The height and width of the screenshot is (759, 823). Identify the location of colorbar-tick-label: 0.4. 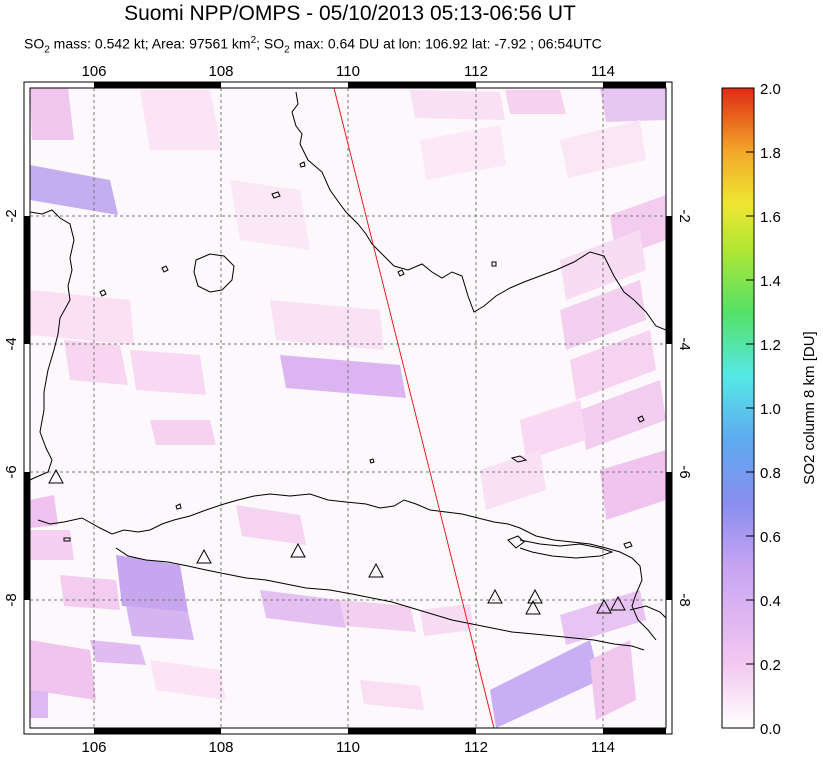
(770, 601).